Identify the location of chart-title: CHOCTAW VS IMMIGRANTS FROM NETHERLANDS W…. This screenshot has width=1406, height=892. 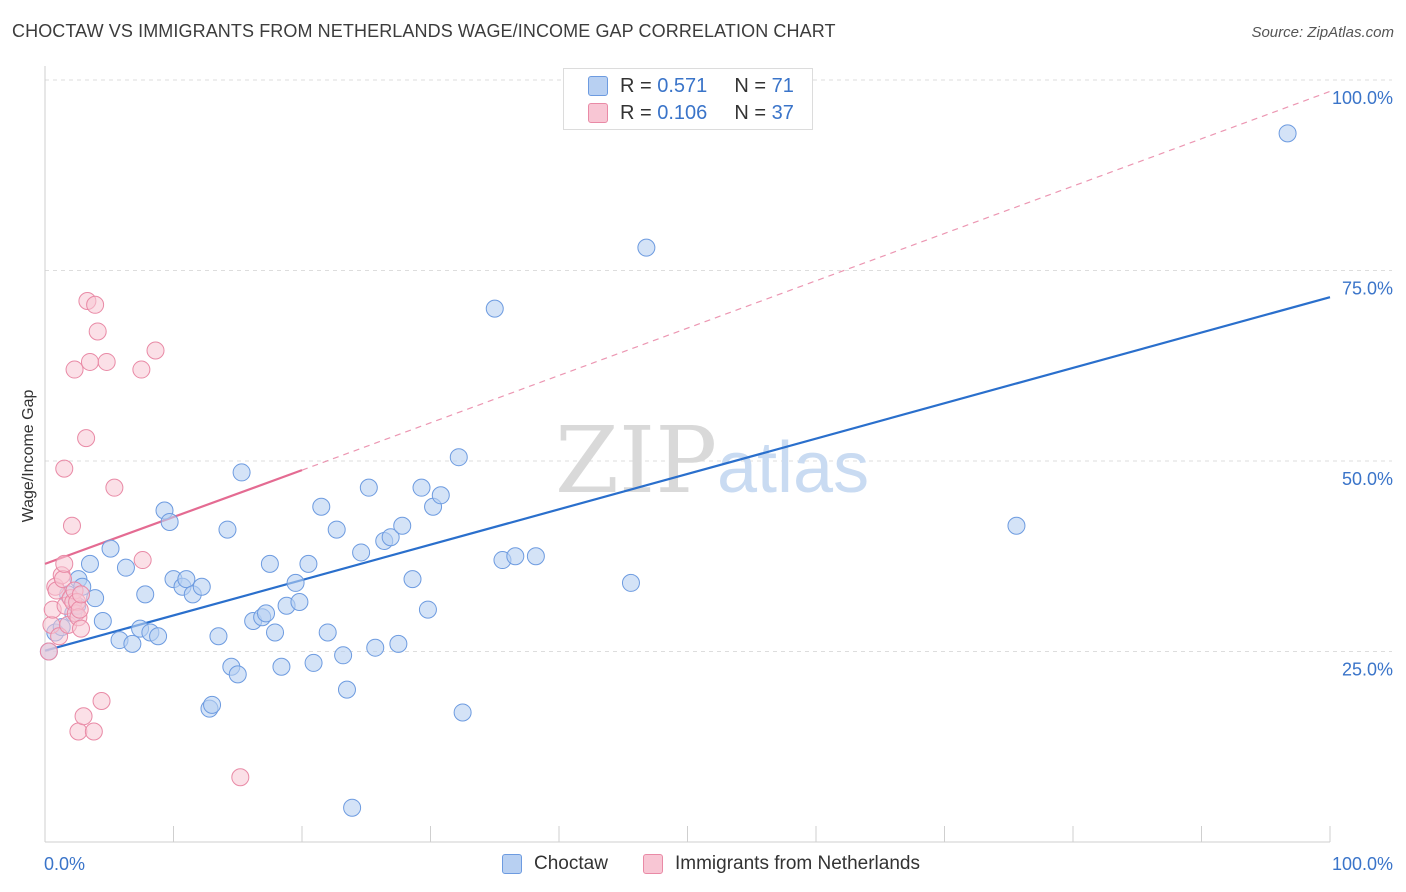
(424, 31).